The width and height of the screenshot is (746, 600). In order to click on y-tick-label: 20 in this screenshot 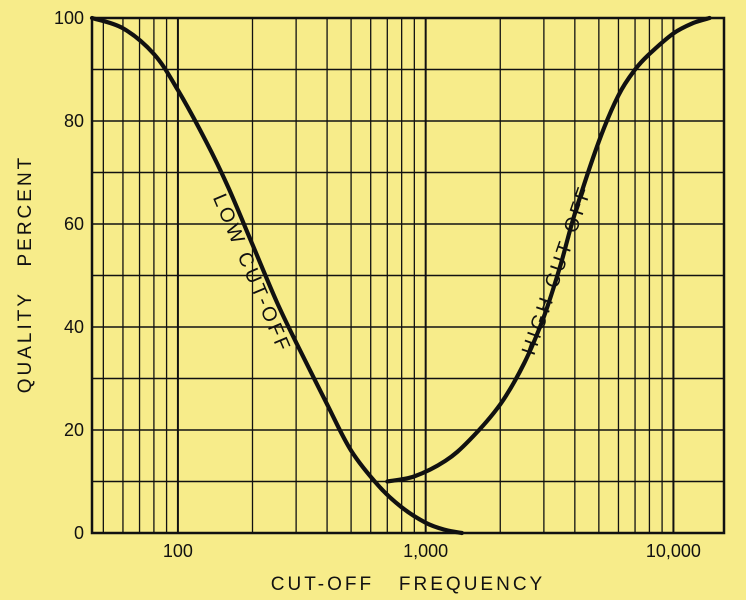, I will do `click(74, 430)`.